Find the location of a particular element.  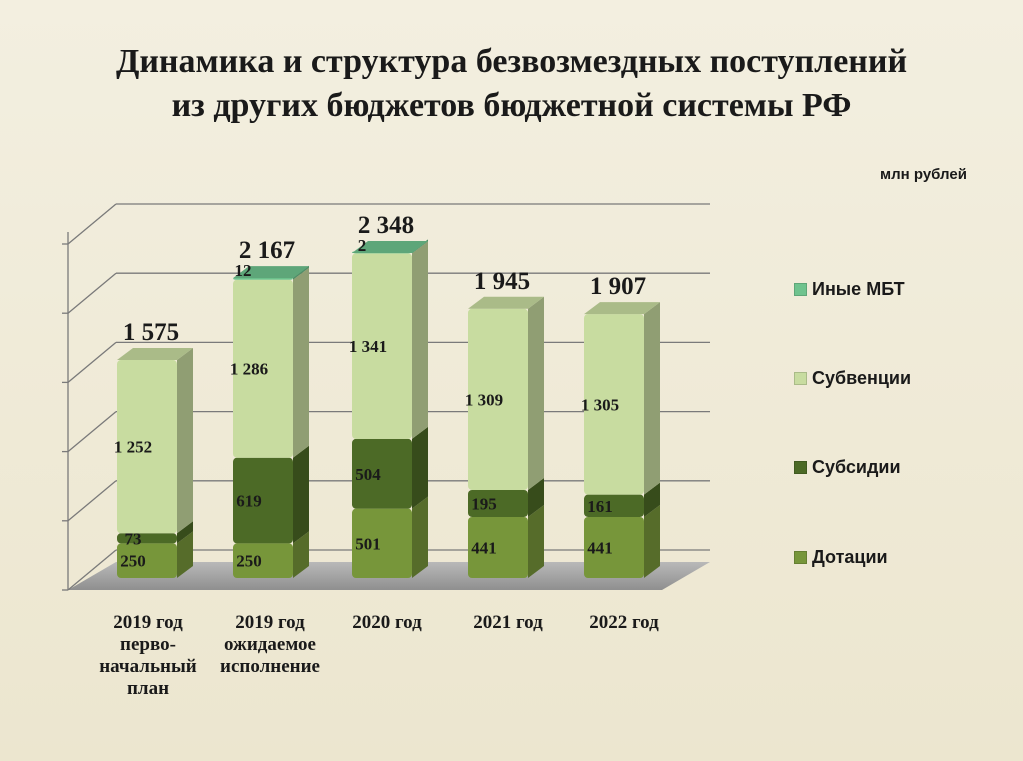

chart-title-line-2: из других бюджетов бюджетной системы РФ is located at coordinates (511, 105).